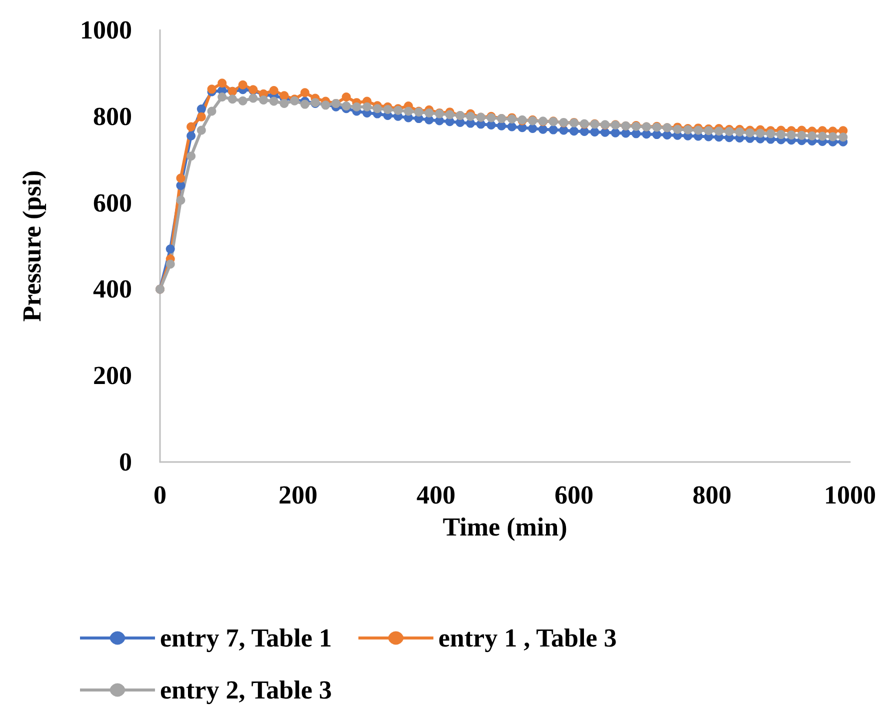 This screenshot has height=715, width=892. What do you see at coordinates (712, 495) in the screenshot?
I see `x-tick-label: 800` at bounding box center [712, 495].